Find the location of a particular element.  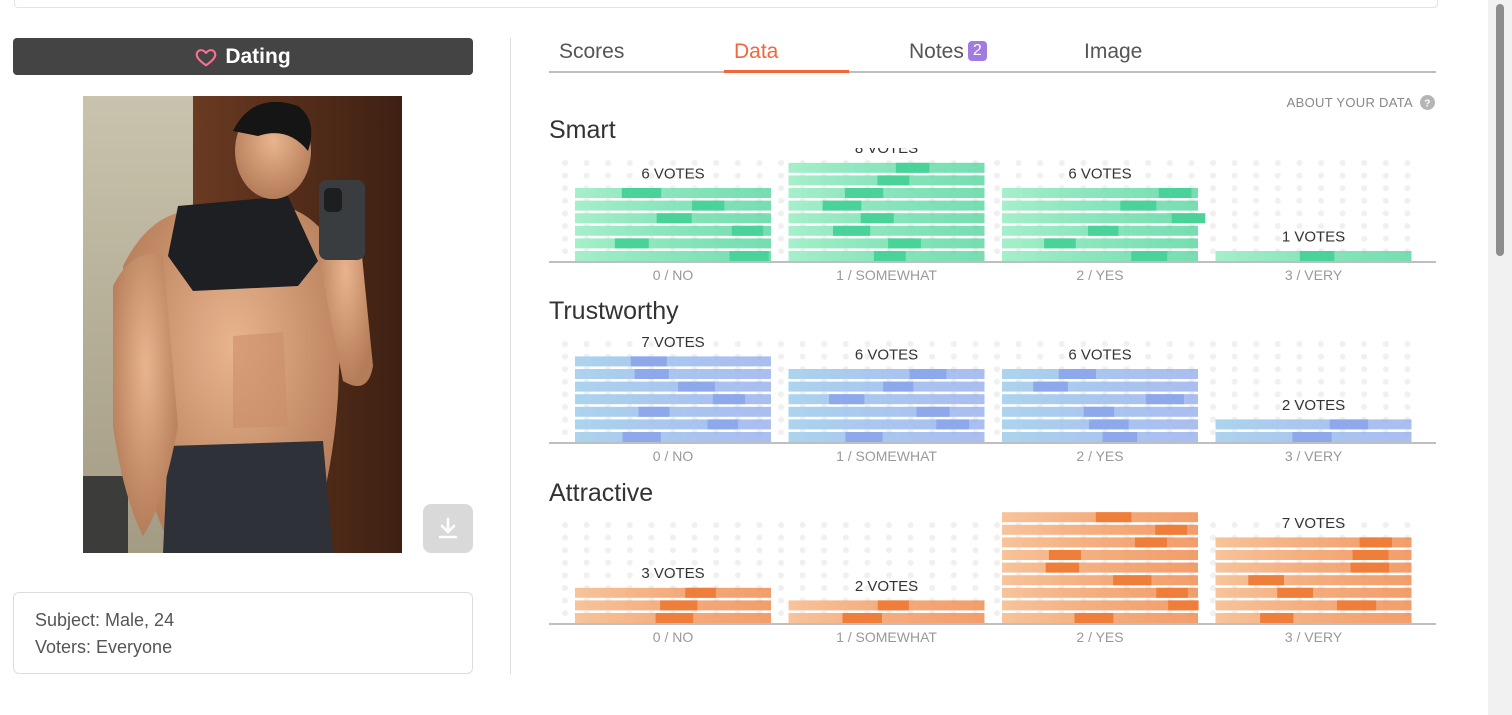

heart-icon is located at coordinates (206, 57).